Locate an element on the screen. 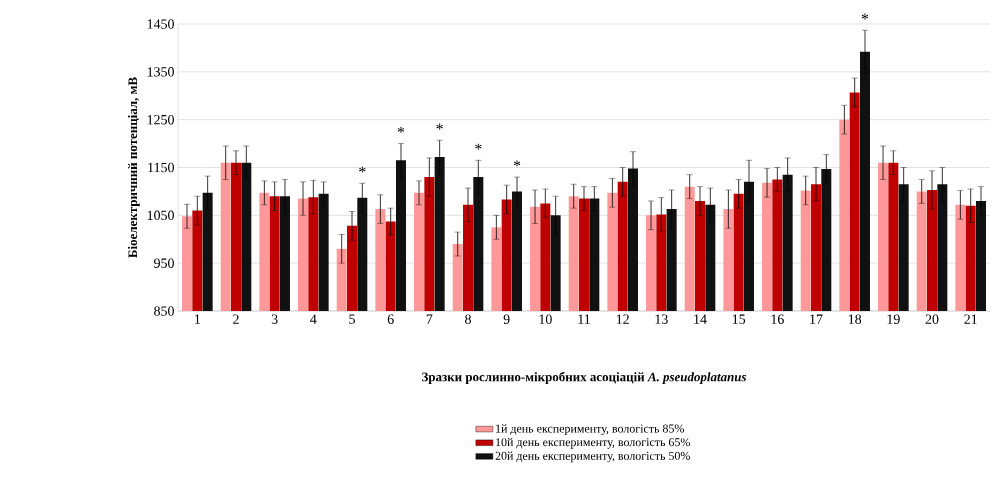  x-tick-label: 14 is located at coordinates (700, 319).